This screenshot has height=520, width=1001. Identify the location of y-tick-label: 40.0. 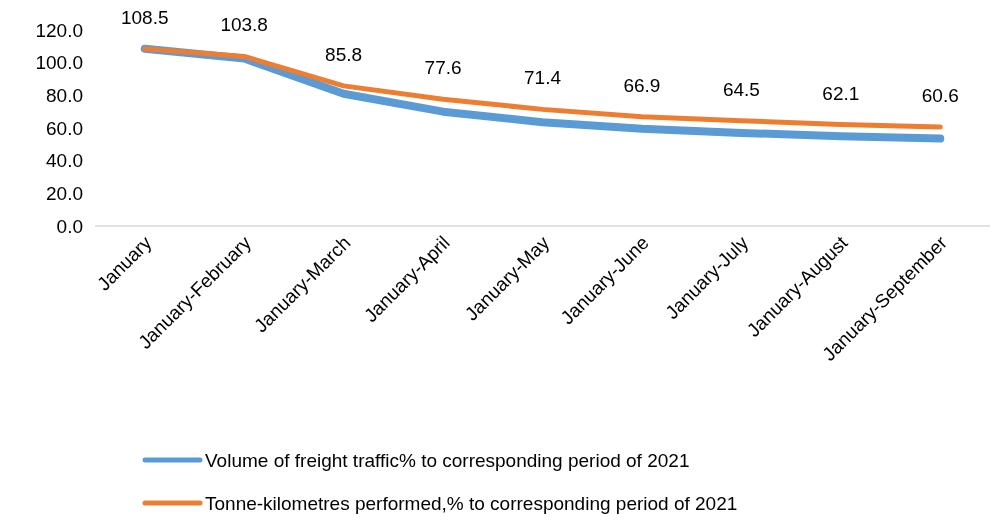
(64, 161).